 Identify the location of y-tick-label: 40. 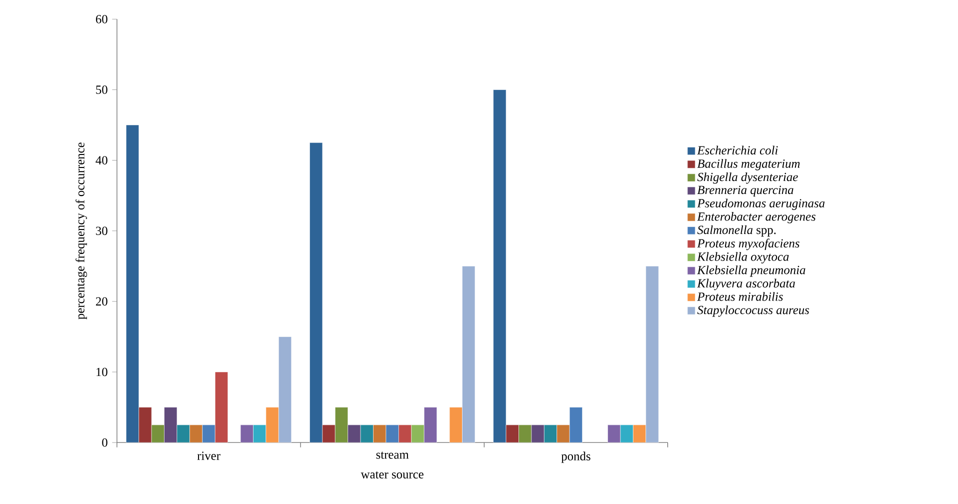
(102, 160).